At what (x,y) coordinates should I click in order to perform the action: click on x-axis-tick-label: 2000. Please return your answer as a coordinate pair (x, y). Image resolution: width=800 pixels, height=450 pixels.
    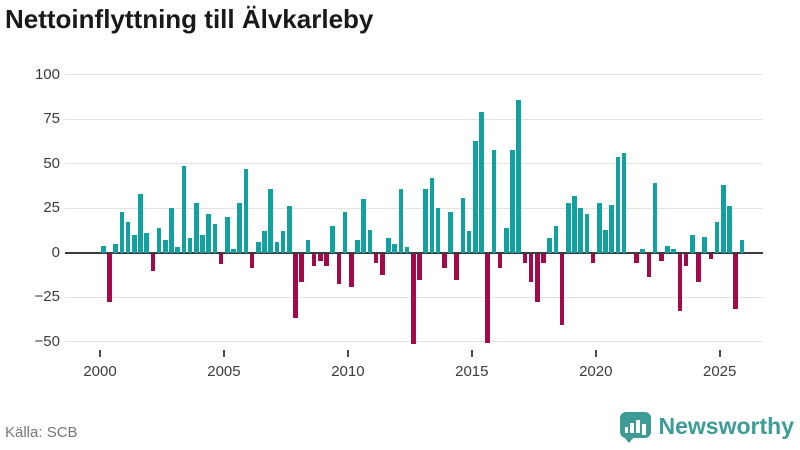
    Looking at the image, I should click on (100, 371).